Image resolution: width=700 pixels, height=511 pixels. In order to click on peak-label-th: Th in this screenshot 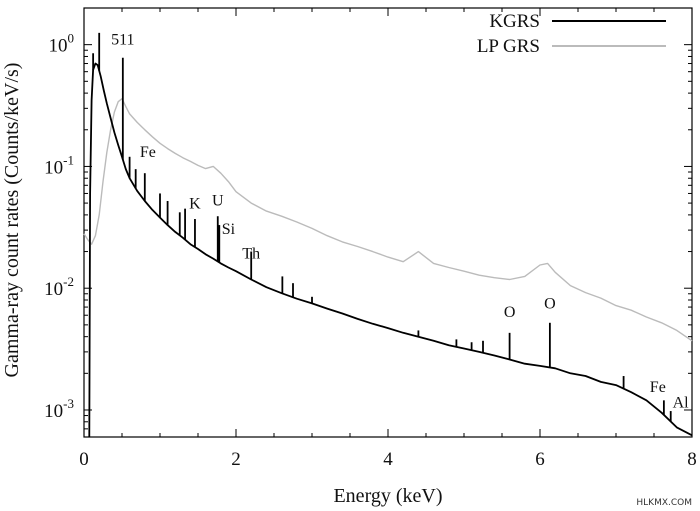, I will do `click(251, 254)`.